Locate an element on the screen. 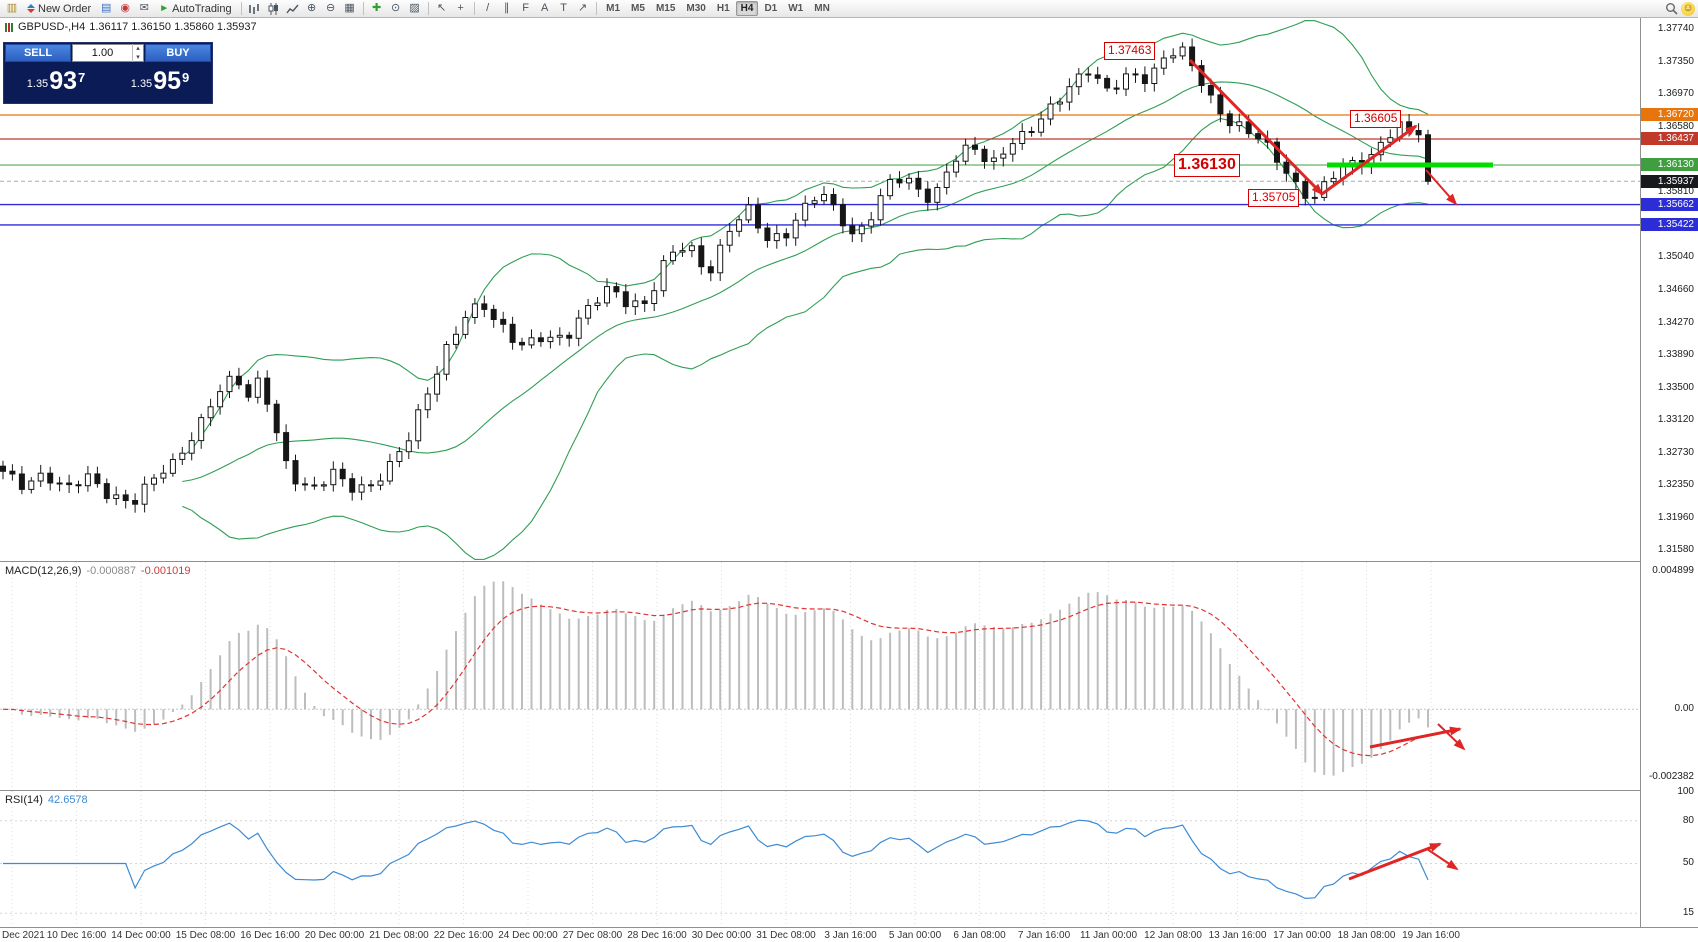 This screenshot has width=1698, height=942. rsi-axis-label: 100 is located at coordinates (1685, 791).